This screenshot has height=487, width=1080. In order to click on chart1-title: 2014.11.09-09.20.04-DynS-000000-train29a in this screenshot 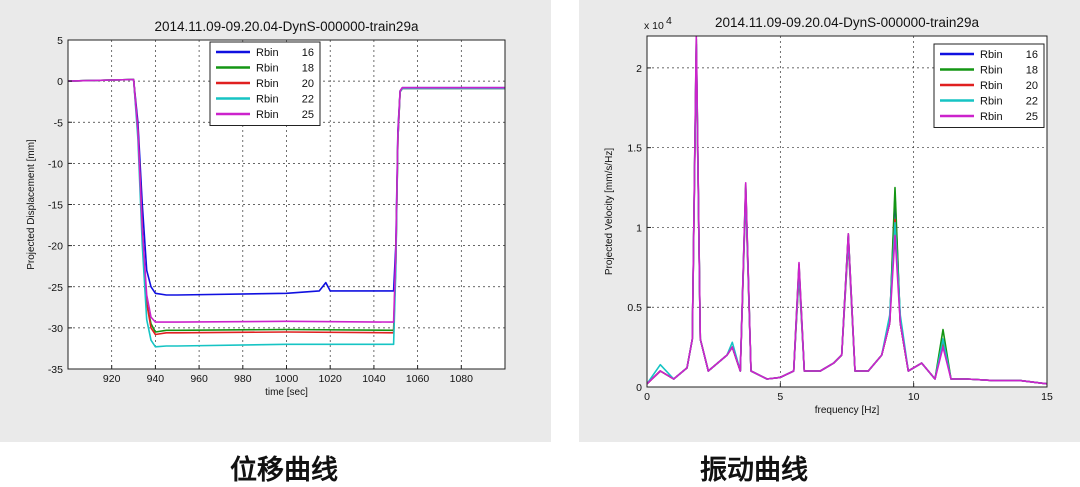, I will do `click(847, 22)`.